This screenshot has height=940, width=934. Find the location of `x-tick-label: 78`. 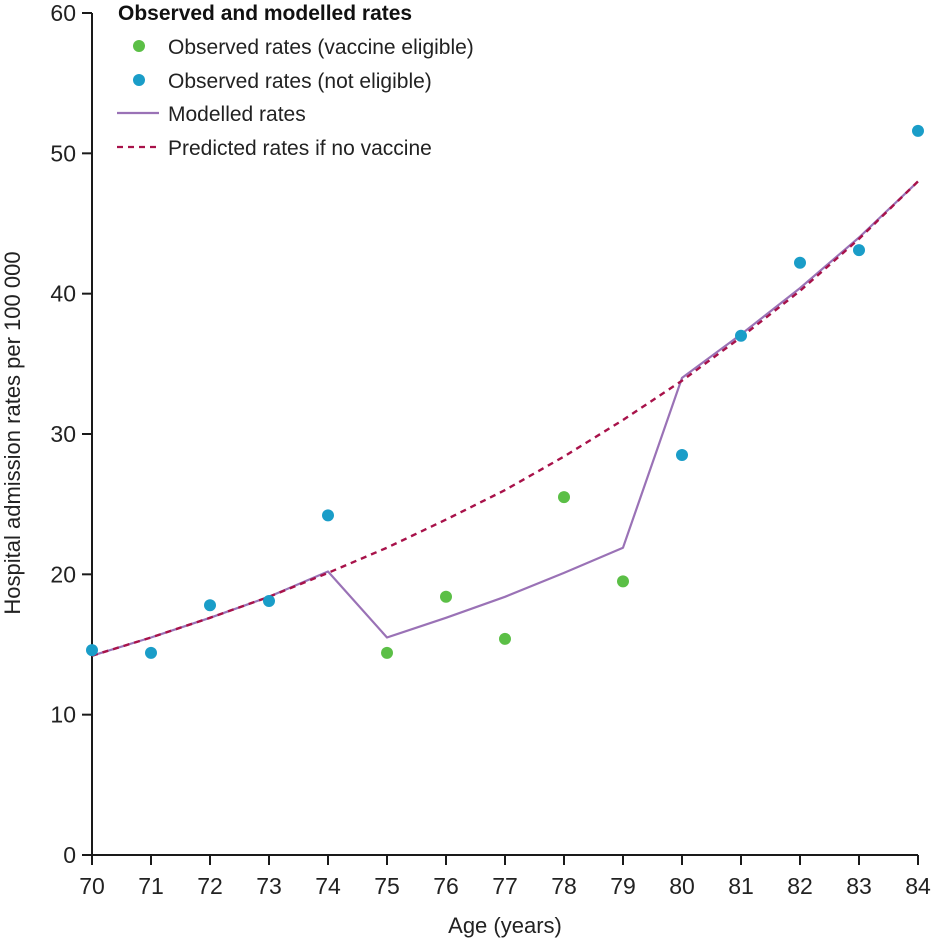

x-tick-label: 78 is located at coordinates (564, 886).